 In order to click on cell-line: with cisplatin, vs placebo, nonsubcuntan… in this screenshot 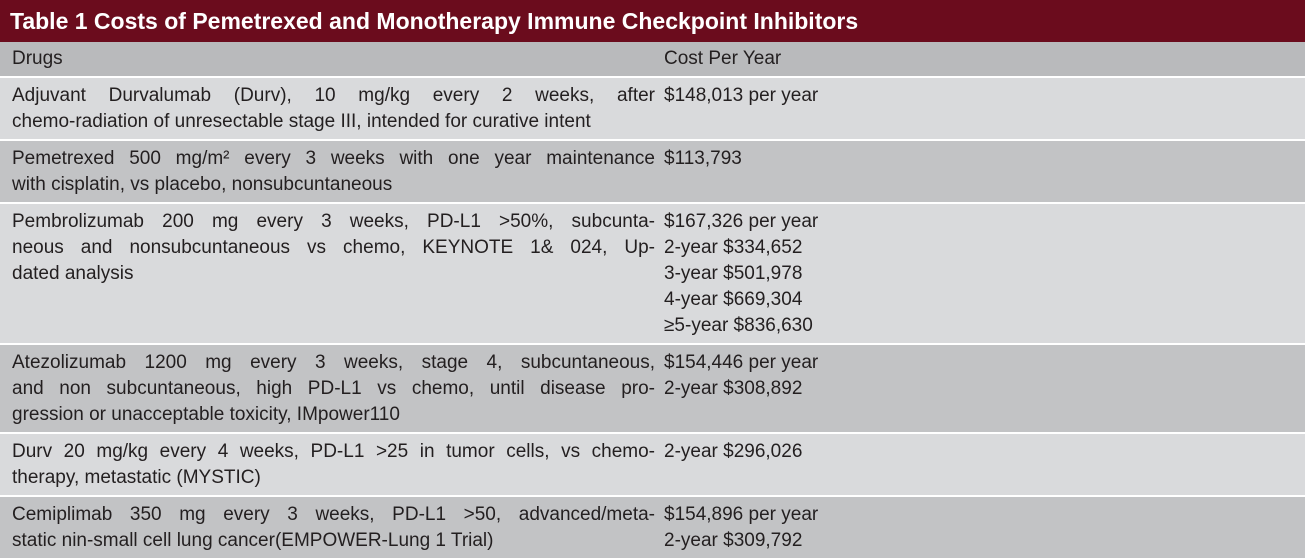, I will do `click(202, 184)`.